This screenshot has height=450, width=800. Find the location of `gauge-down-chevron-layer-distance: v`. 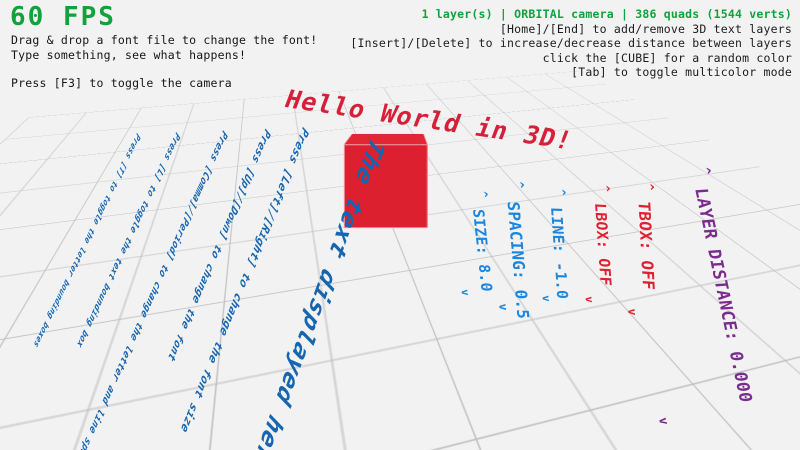

gauge-down-chevron-layer-distance: v is located at coordinates (663, 421).